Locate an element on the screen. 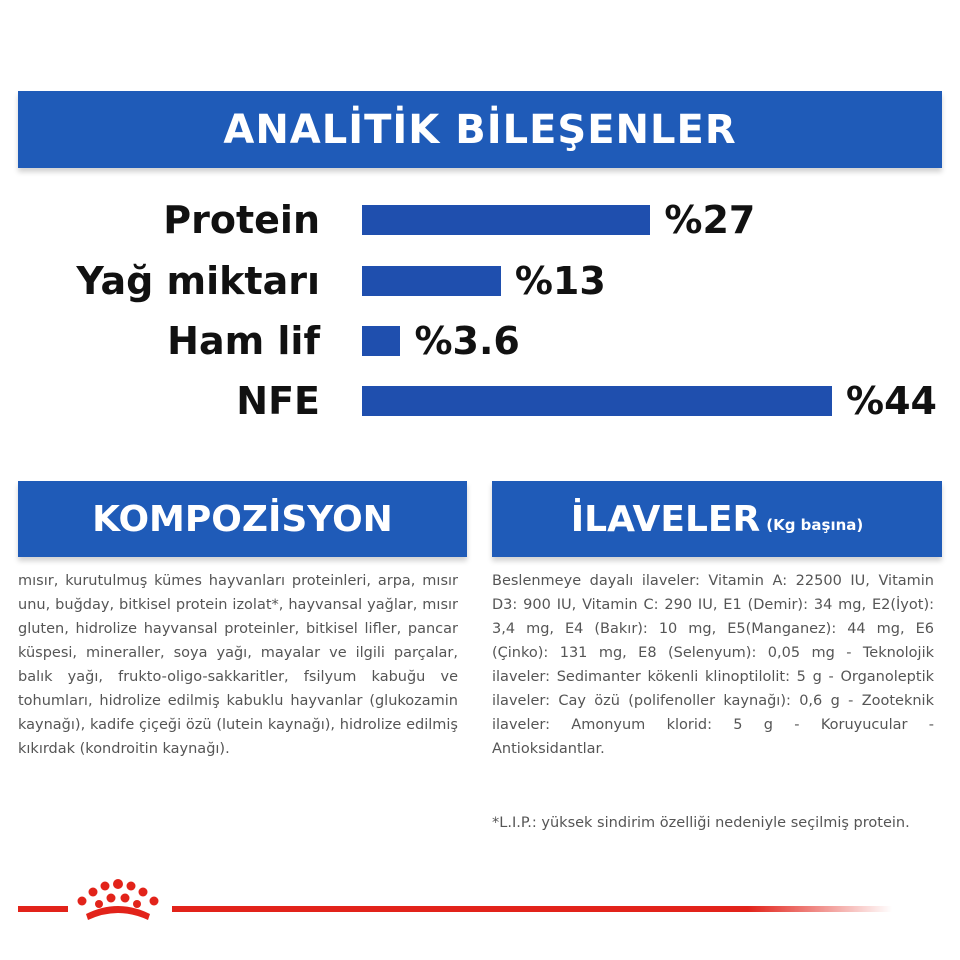 This screenshot has height=960, width=960. category-label: Ham lif is located at coordinates (243, 341).